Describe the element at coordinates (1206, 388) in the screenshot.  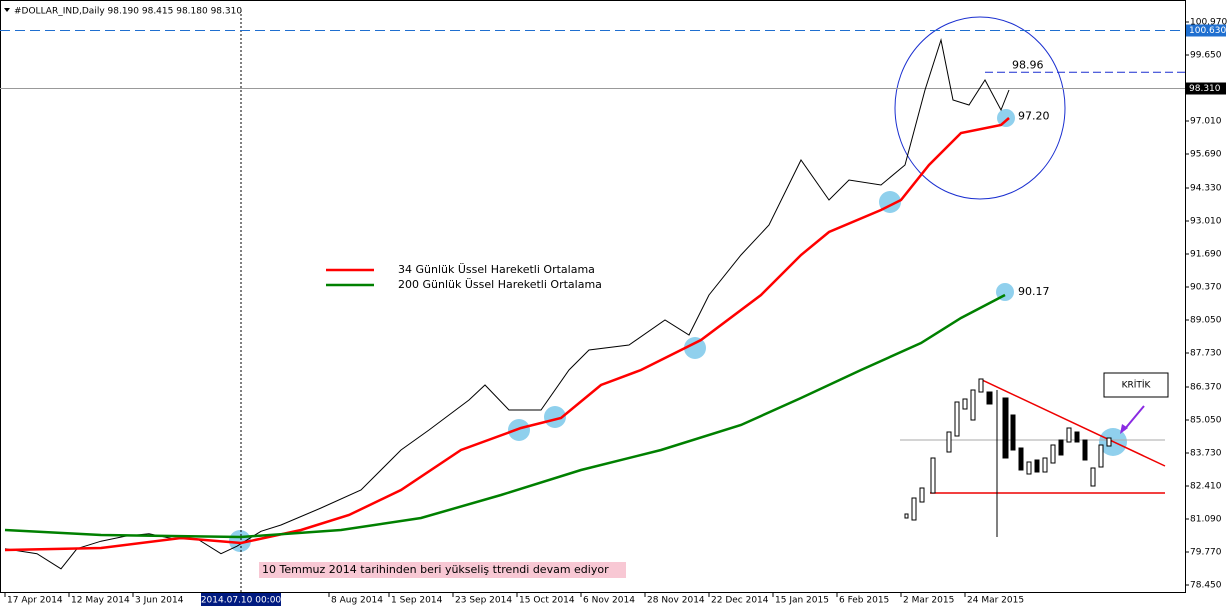
I see `y-tick-label: 86.370` at that location.